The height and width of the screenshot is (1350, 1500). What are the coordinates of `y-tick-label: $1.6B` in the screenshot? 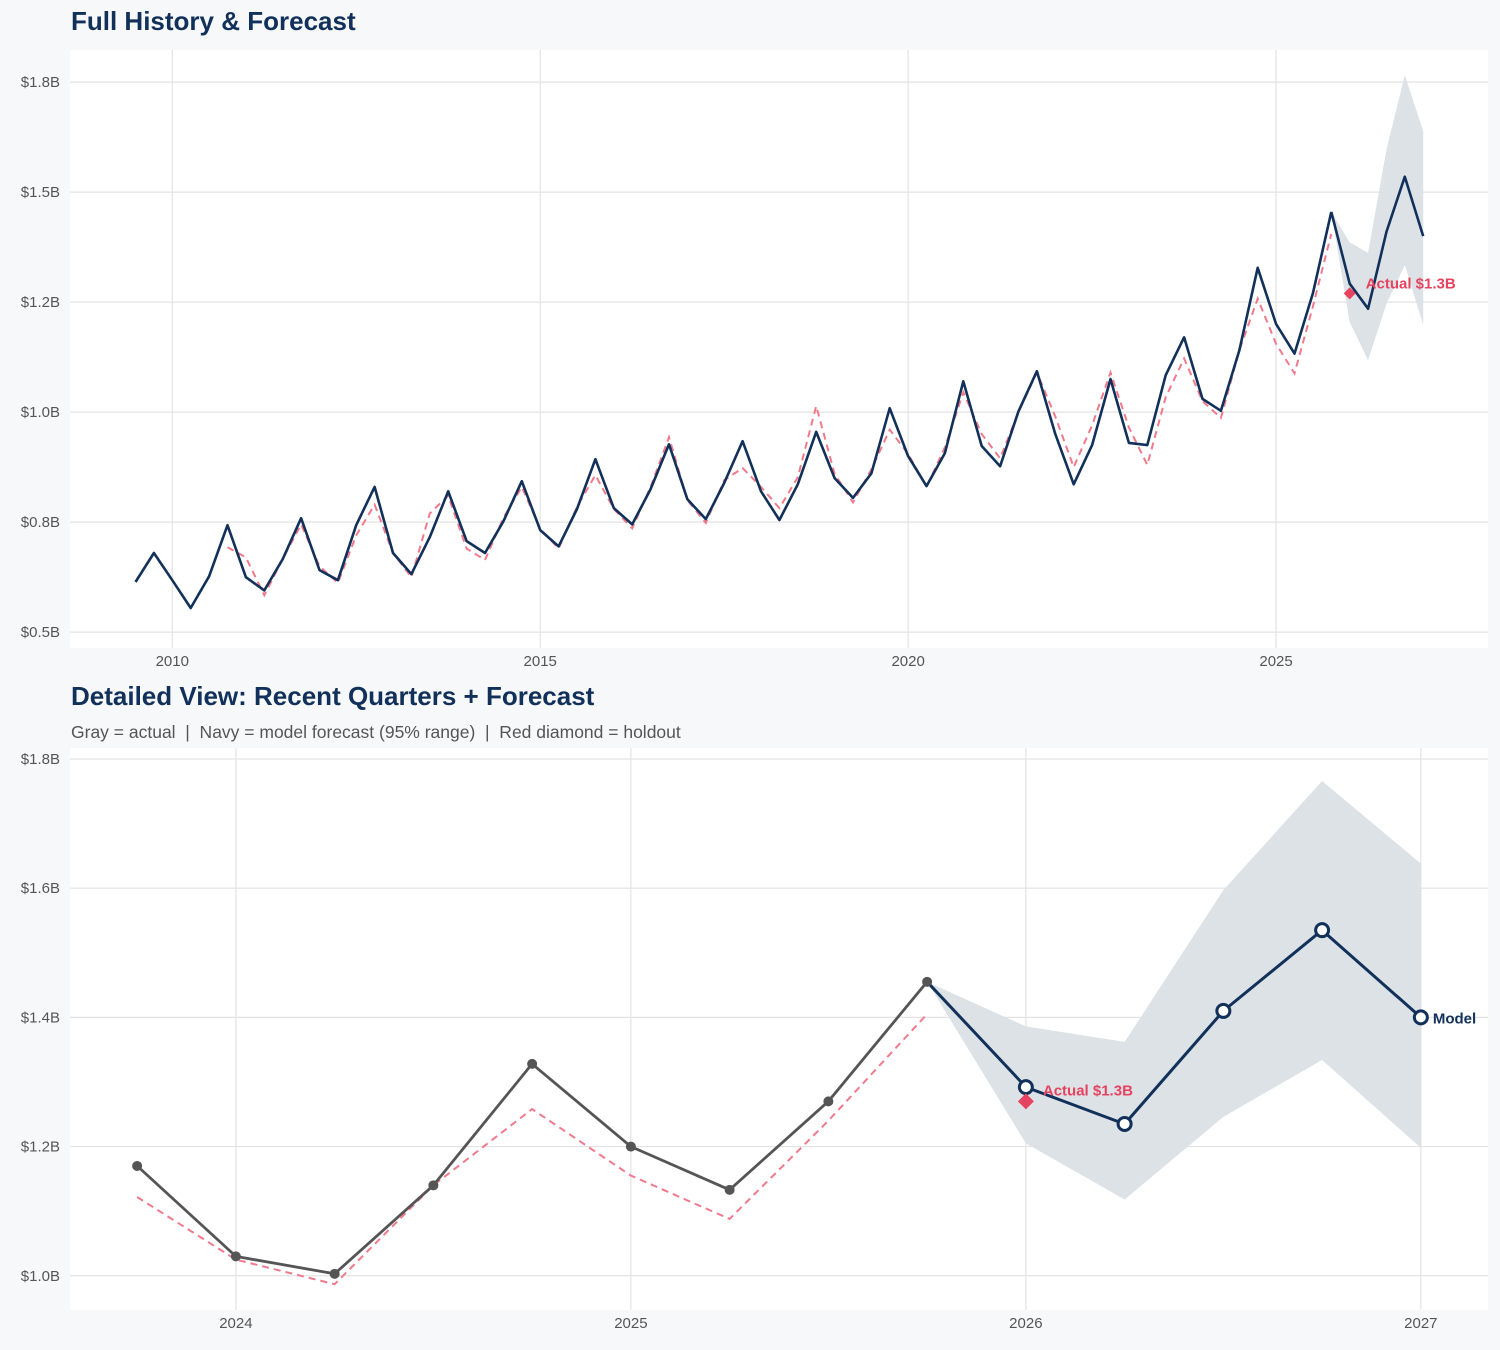 It's located at (40, 888).